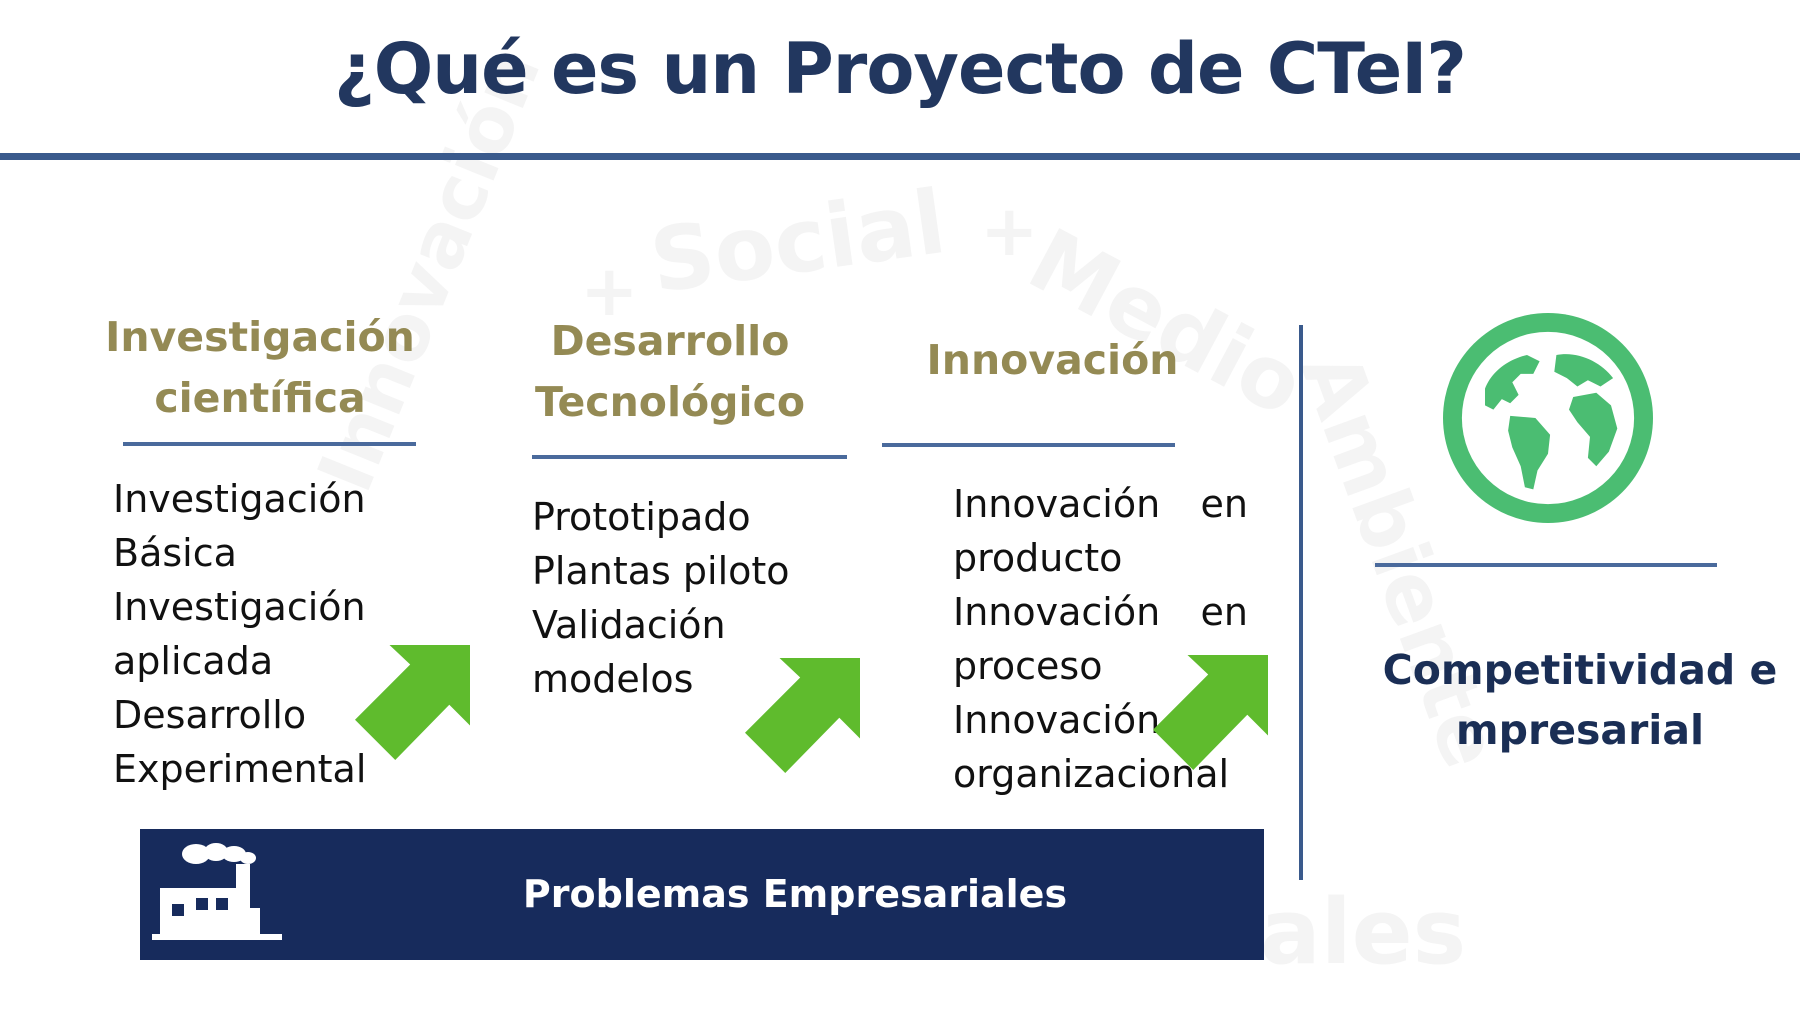  Describe the element at coordinates (613, 679) in the screenshot. I see `list-item: modelos` at that location.